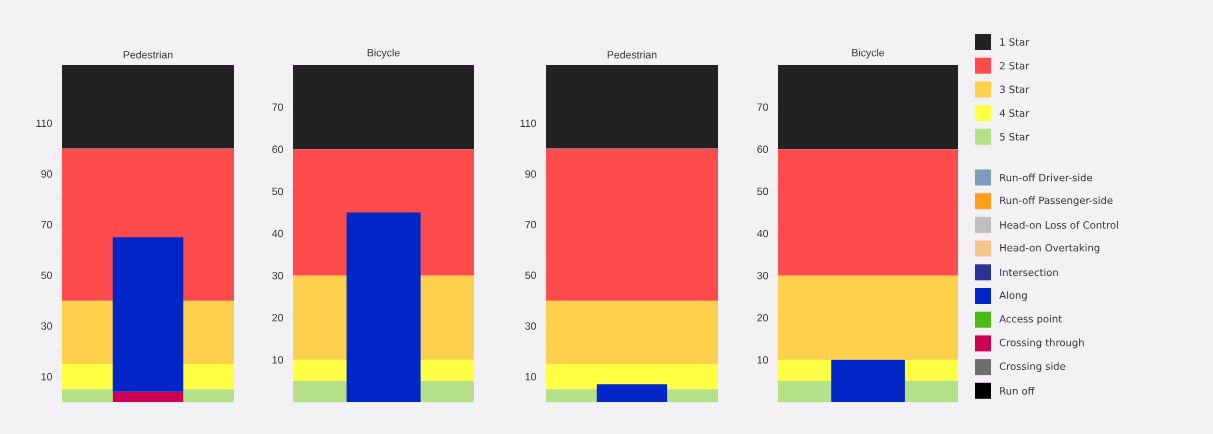 This screenshot has height=434, width=1213. I want to click on legend-label: 1 Star, so click(1015, 42).